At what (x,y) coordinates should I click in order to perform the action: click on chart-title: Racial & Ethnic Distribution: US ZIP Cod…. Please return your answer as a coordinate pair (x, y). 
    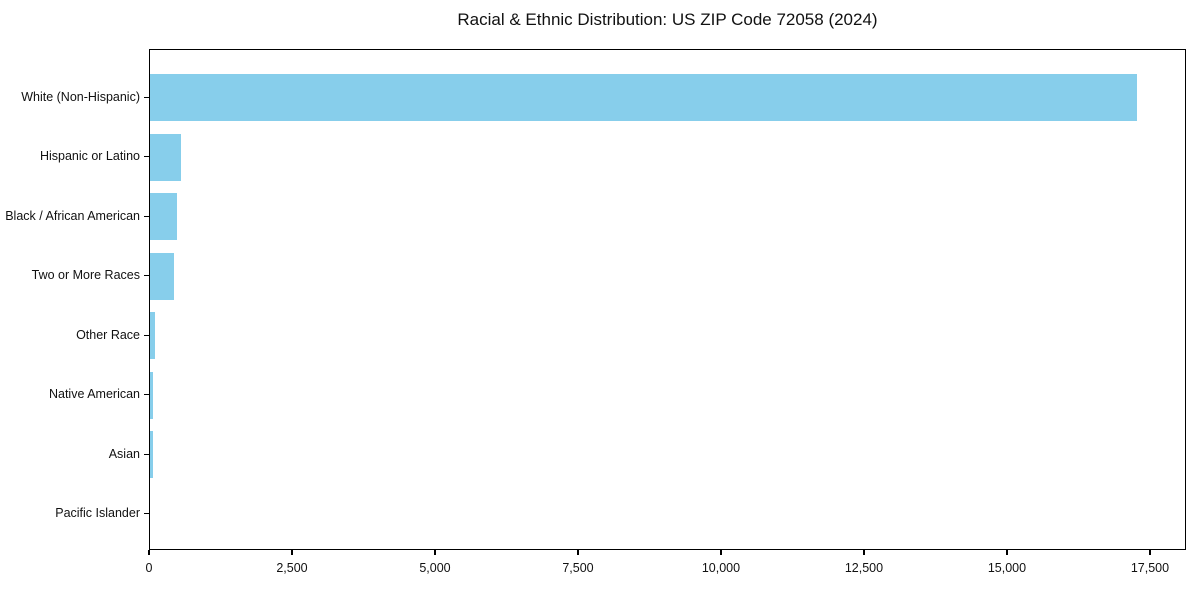
    Looking at the image, I should click on (667, 19).